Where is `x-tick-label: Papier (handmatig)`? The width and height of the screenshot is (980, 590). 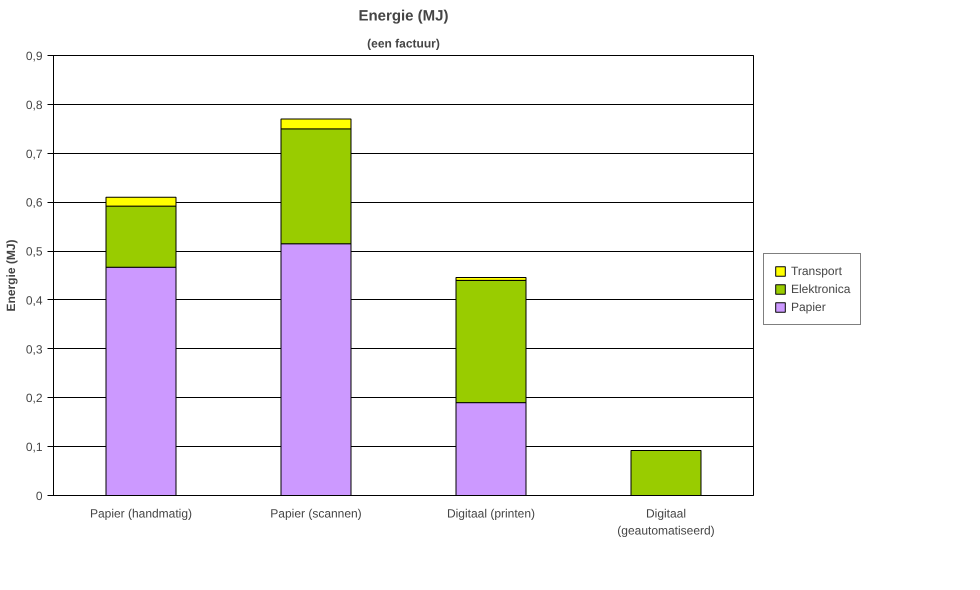
x-tick-label: Papier (handmatig) is located at coordinates (141, 513).